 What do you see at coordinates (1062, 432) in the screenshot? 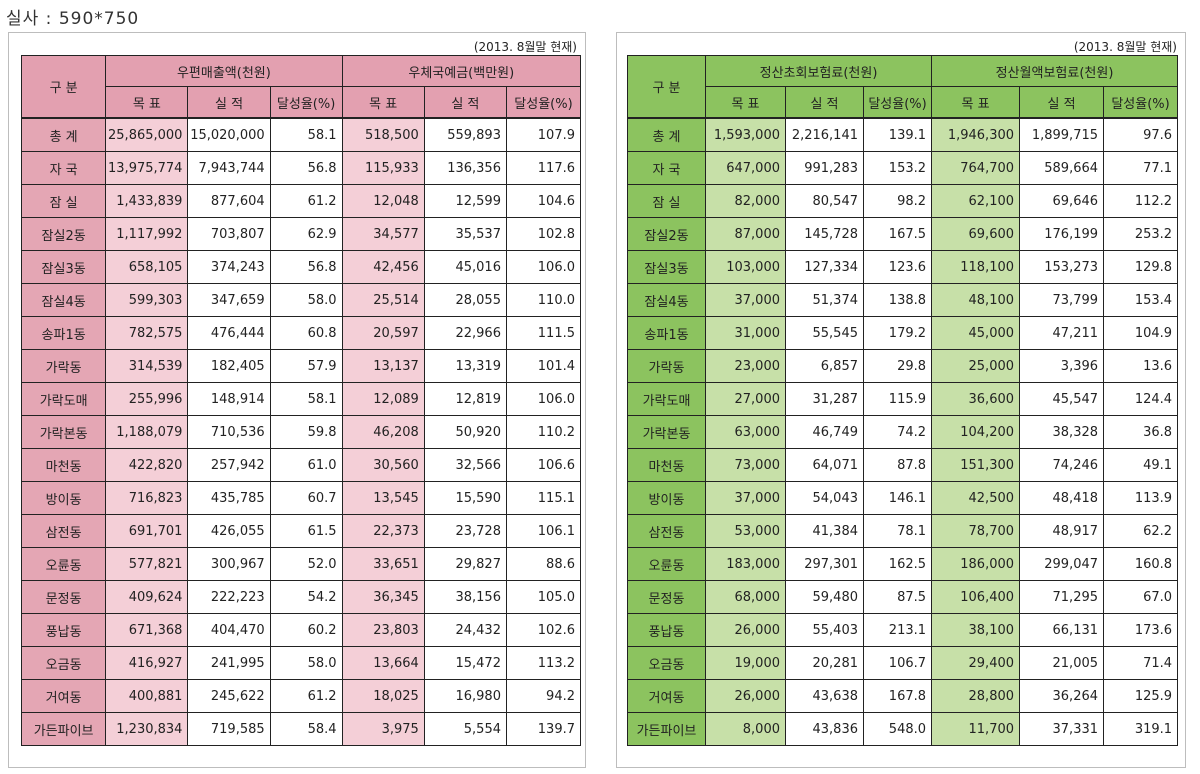
I see `table-cell: 38,328` at bounding box center [1062, 432].